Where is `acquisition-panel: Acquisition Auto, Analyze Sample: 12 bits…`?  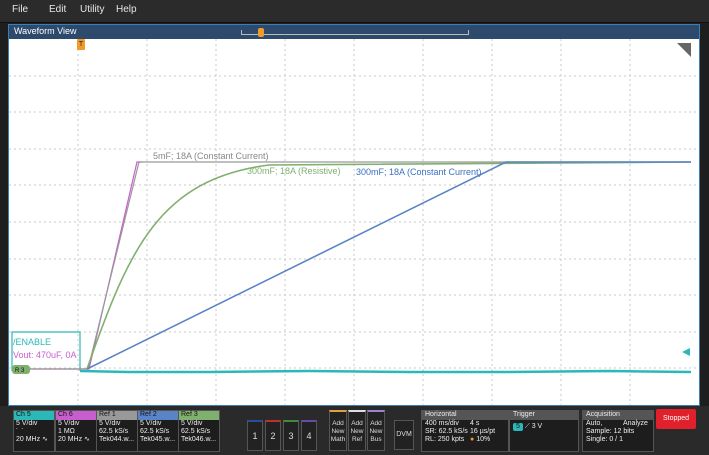 acquisition-panel: Acquisition Auto, Analyze Sample: 12 bits… is located at coordinates (618, 431).